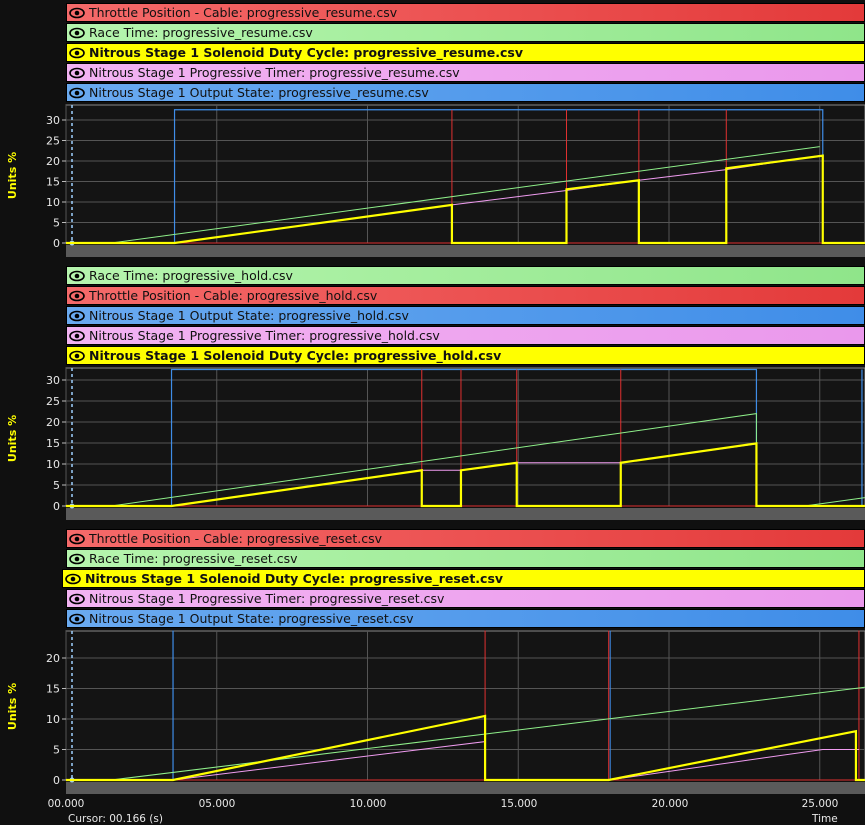 This screenshot has height=825, width=865. Describe the element at coordinates (465, 275) in the screenshot. I see `legend-row-race-time: Race Time: progressive_hold.csv` at that location.